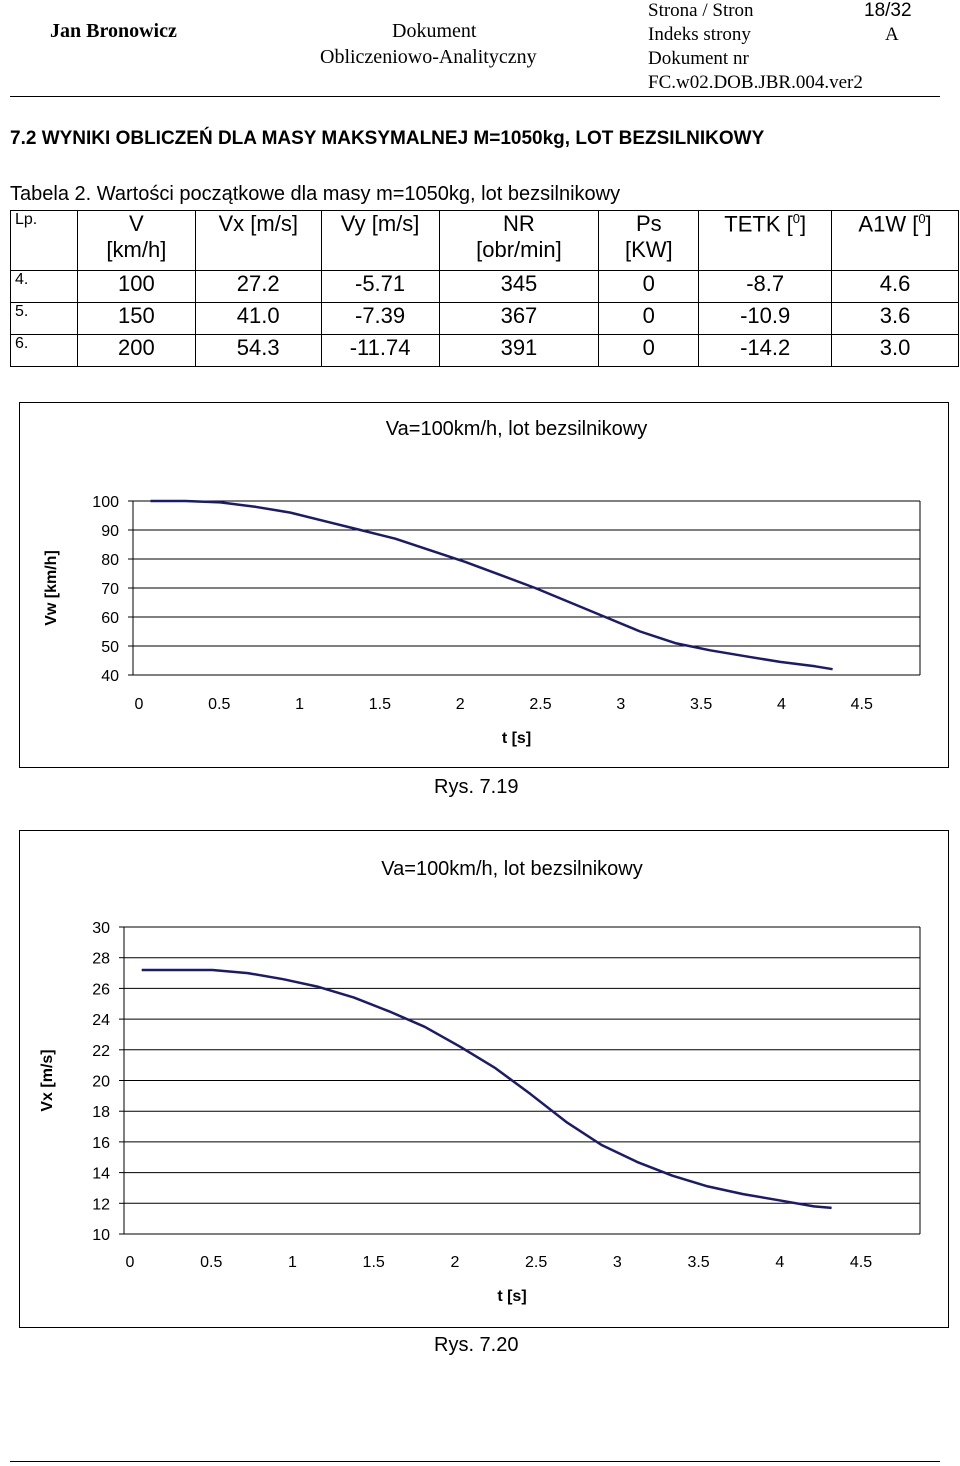  I want to click on y-tick-label: 10, so click(101, 1235).